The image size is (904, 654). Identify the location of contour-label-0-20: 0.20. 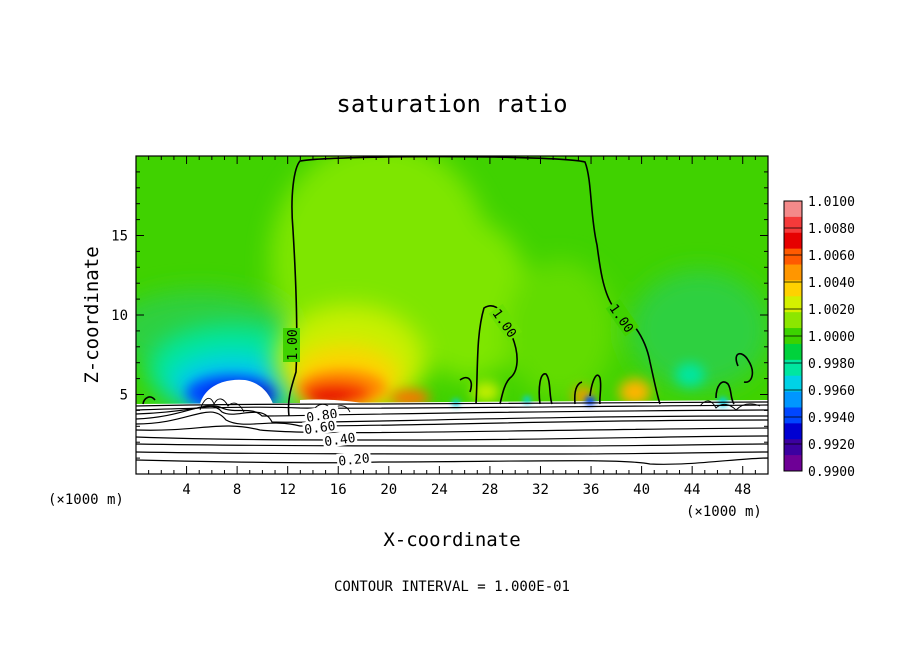
(354, 460).